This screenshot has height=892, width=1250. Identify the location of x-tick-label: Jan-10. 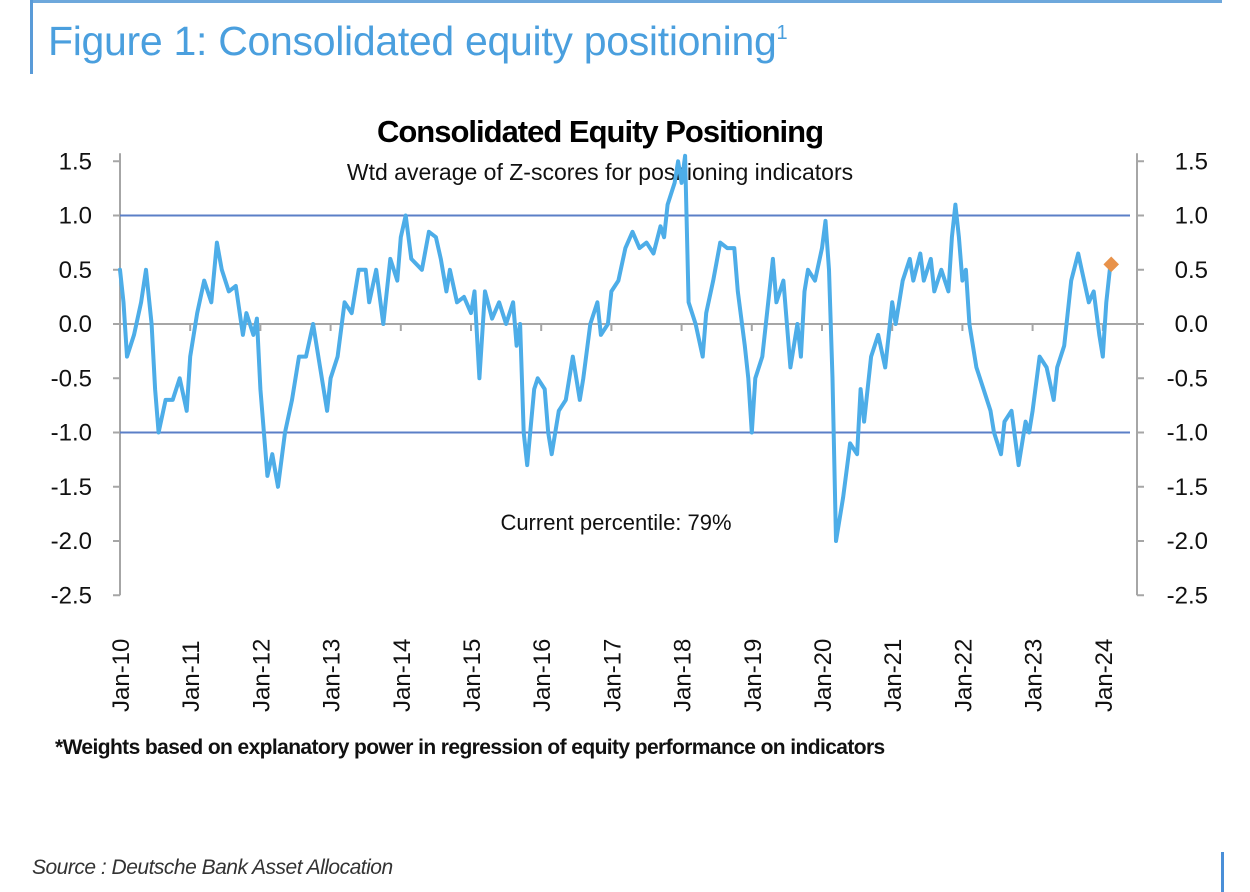
(121, 675).